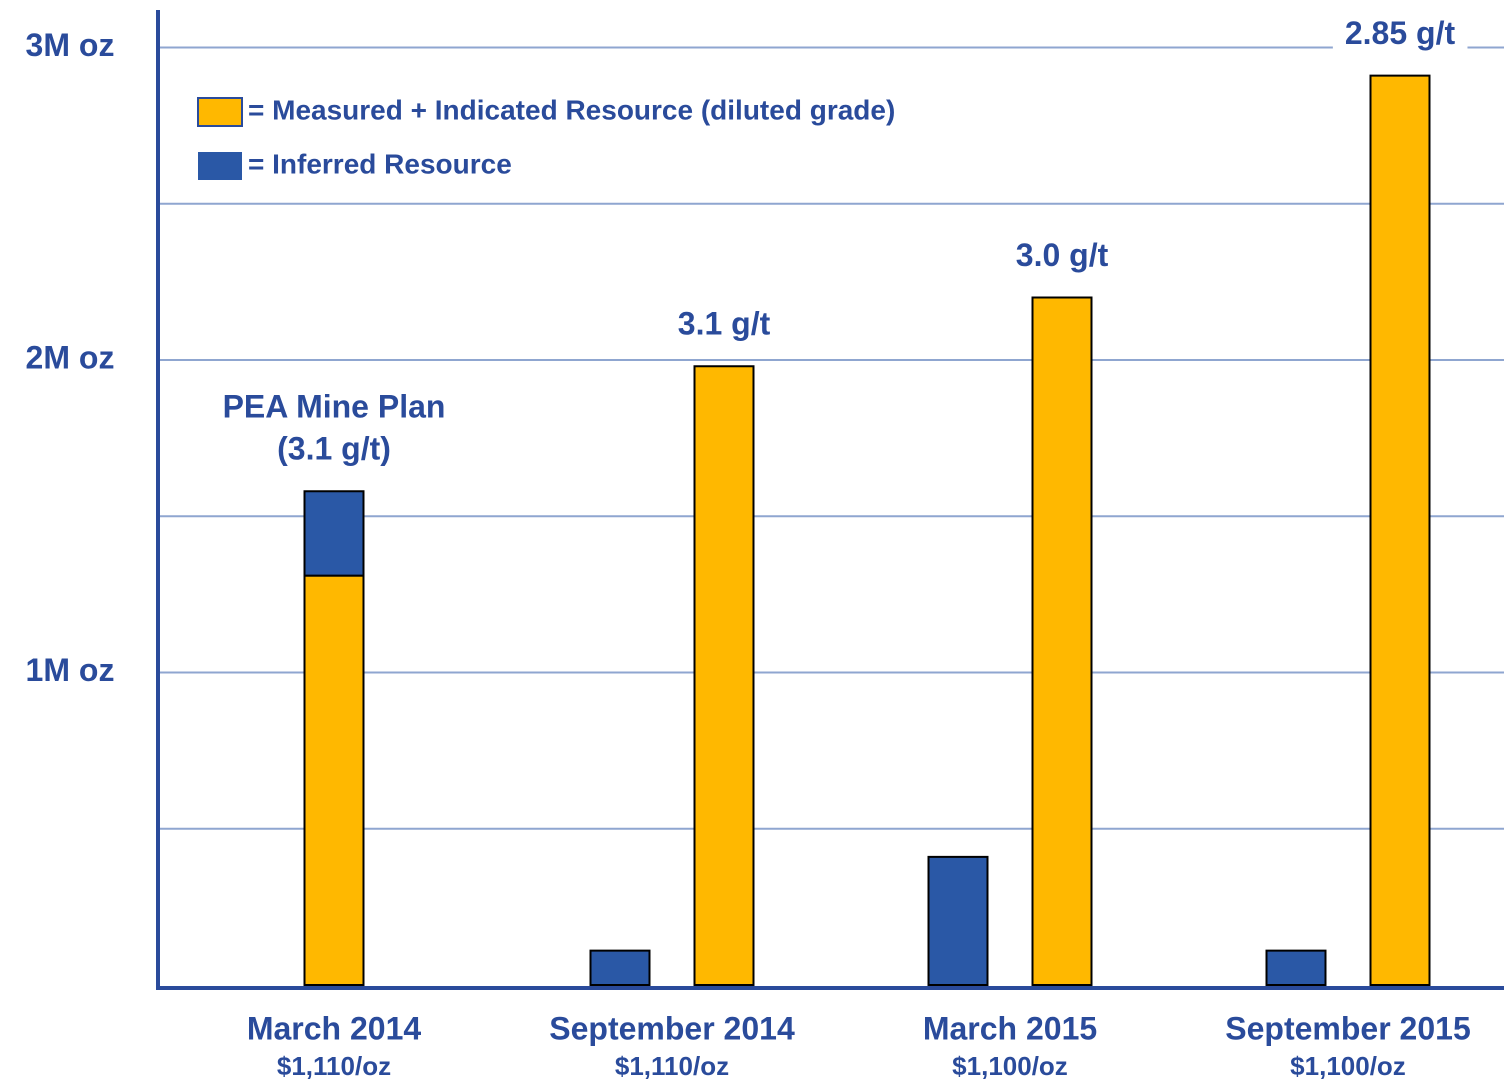 This screenshot has height=1083, width=1504. I want to click on annotation: 3.0 g/t, so click(1062, 255).